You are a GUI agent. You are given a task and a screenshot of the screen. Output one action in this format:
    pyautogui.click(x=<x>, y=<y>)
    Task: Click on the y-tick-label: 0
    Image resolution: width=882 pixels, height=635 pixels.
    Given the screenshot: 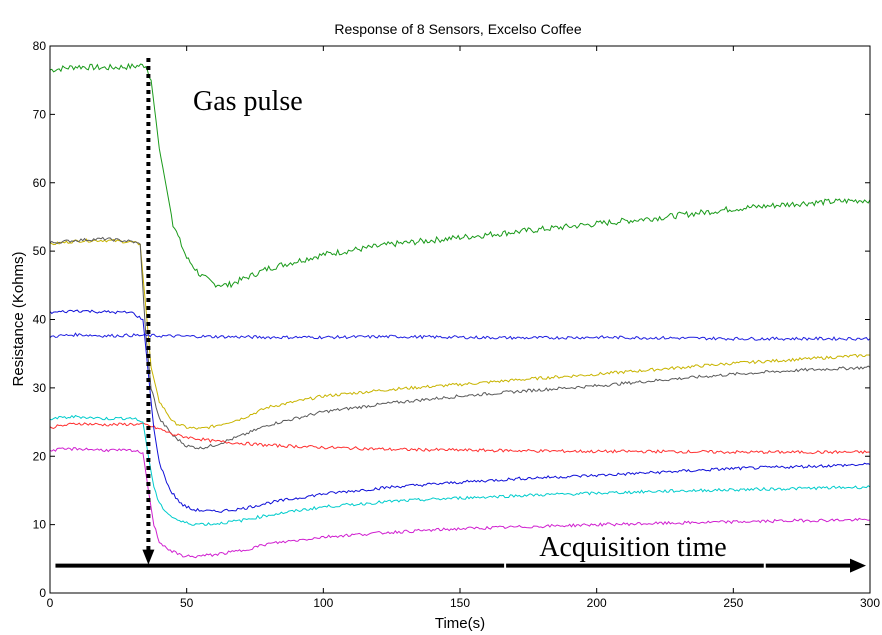 What is the action you would take?
    pyautogui.click(x=42, y=593)
    